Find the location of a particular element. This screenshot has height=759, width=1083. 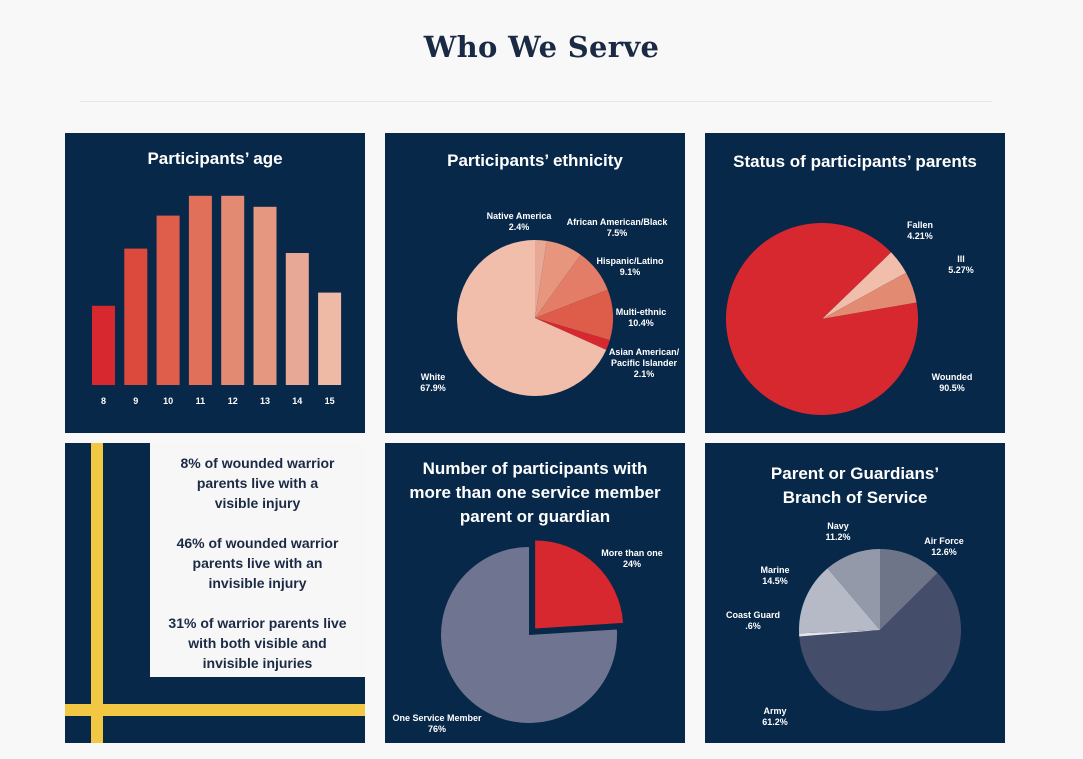

age-tick-label: 10 is located at coordinates (168, 401).